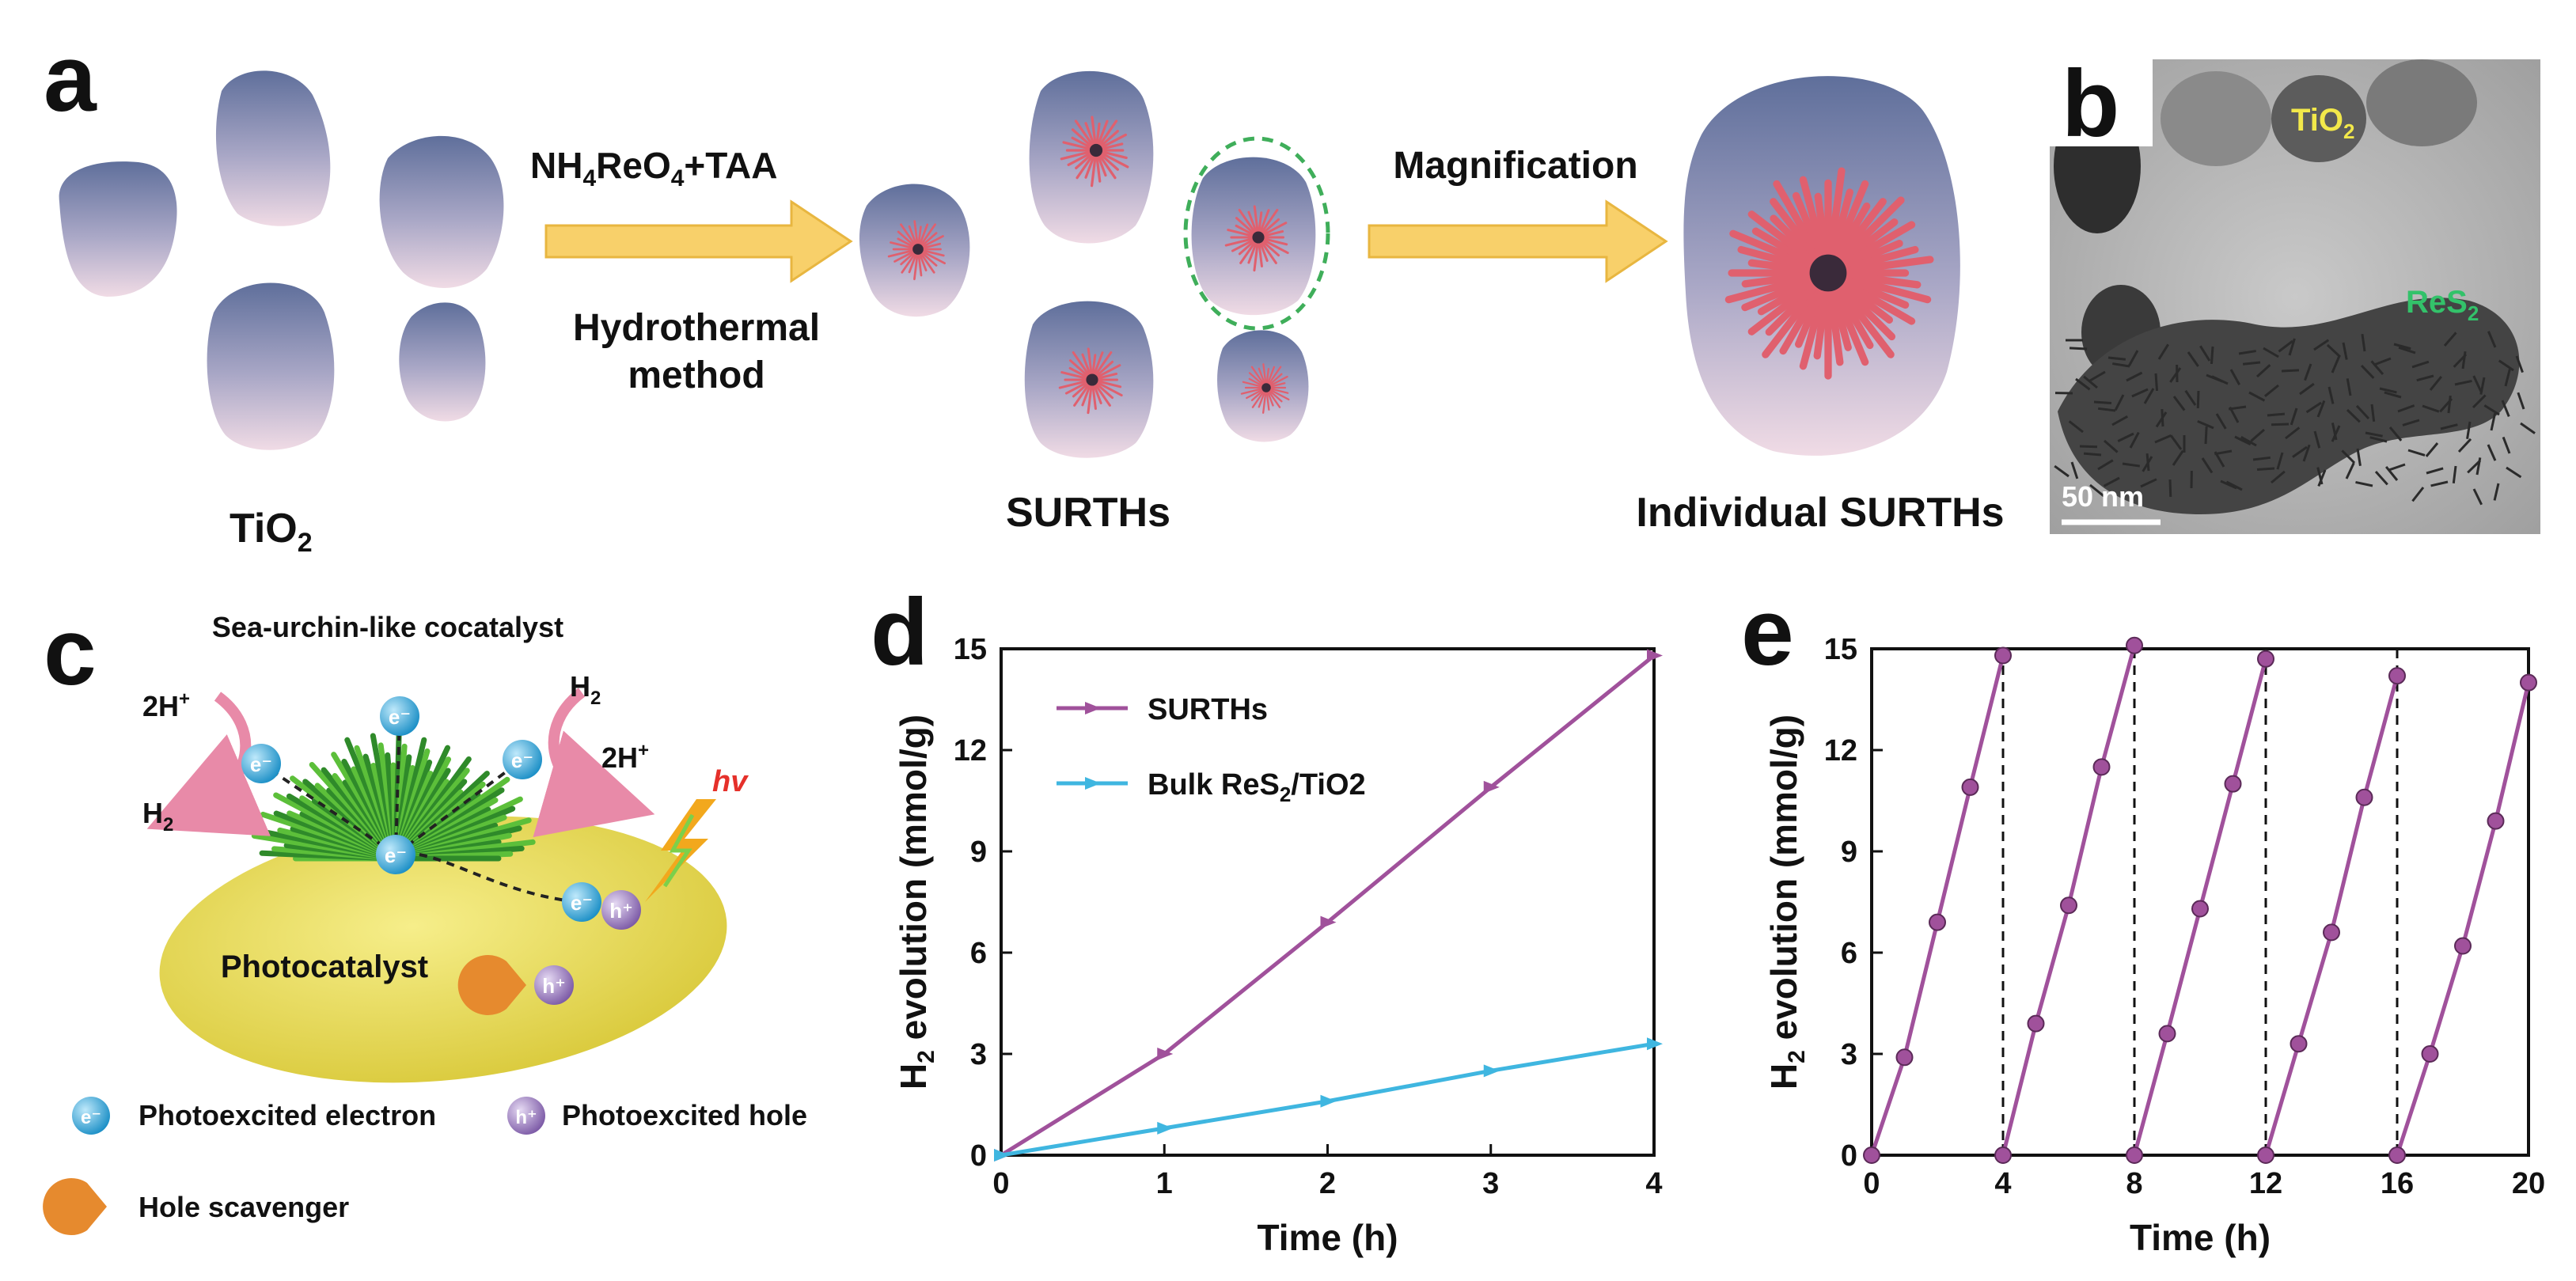 The image size is (2576, 1281). Describe the element at coordinates (1849, 953) in the screenshot. I see `y-tick-label: 6` at that location.